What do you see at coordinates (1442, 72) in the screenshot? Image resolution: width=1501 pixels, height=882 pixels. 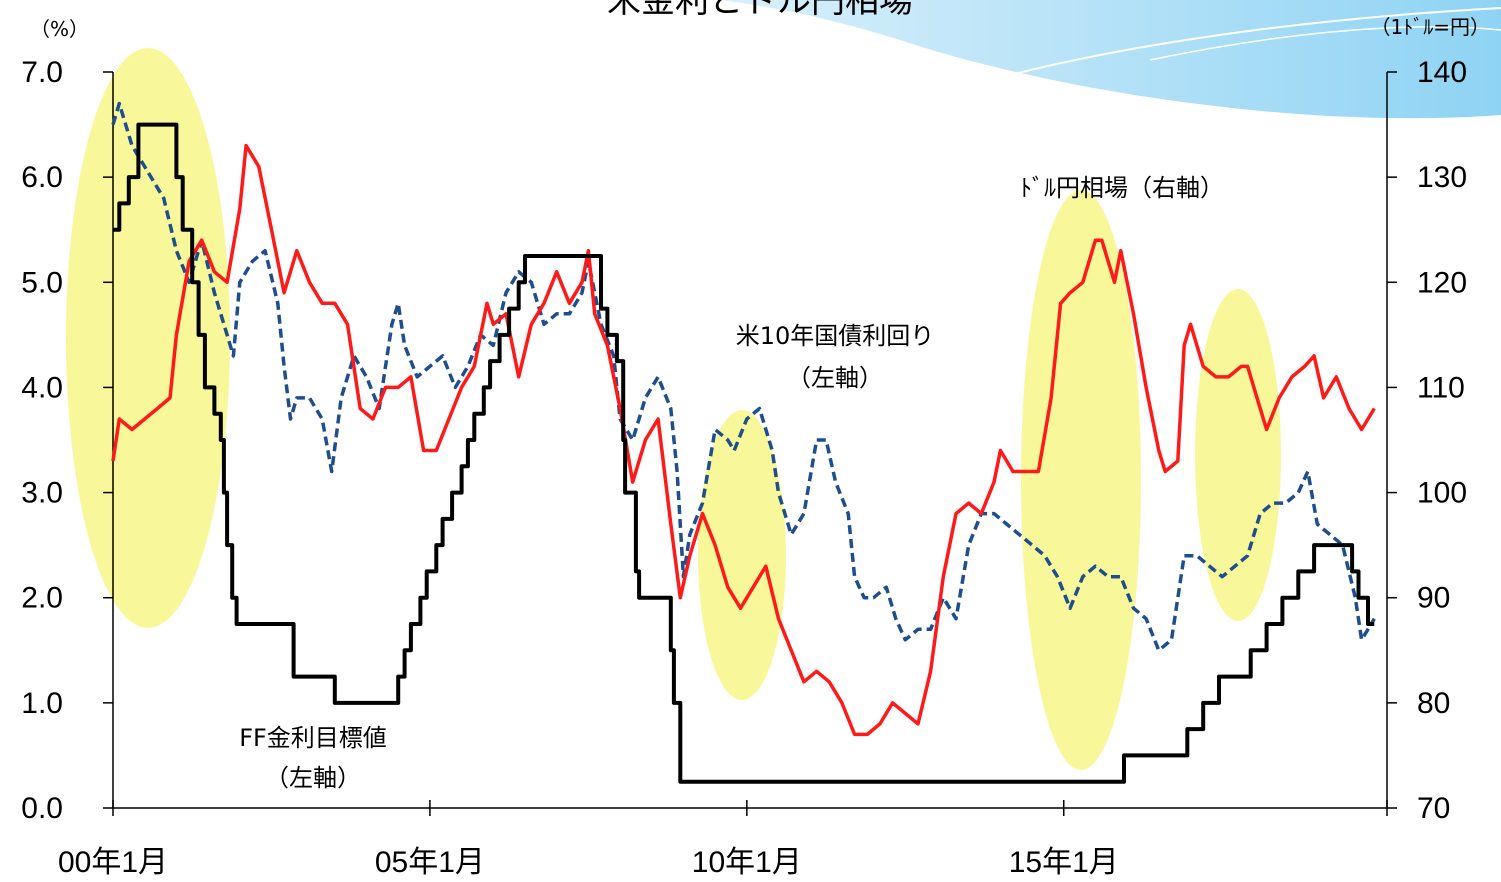 I see `y-right-tick-label: 140` at bounding box center [1442, 72].